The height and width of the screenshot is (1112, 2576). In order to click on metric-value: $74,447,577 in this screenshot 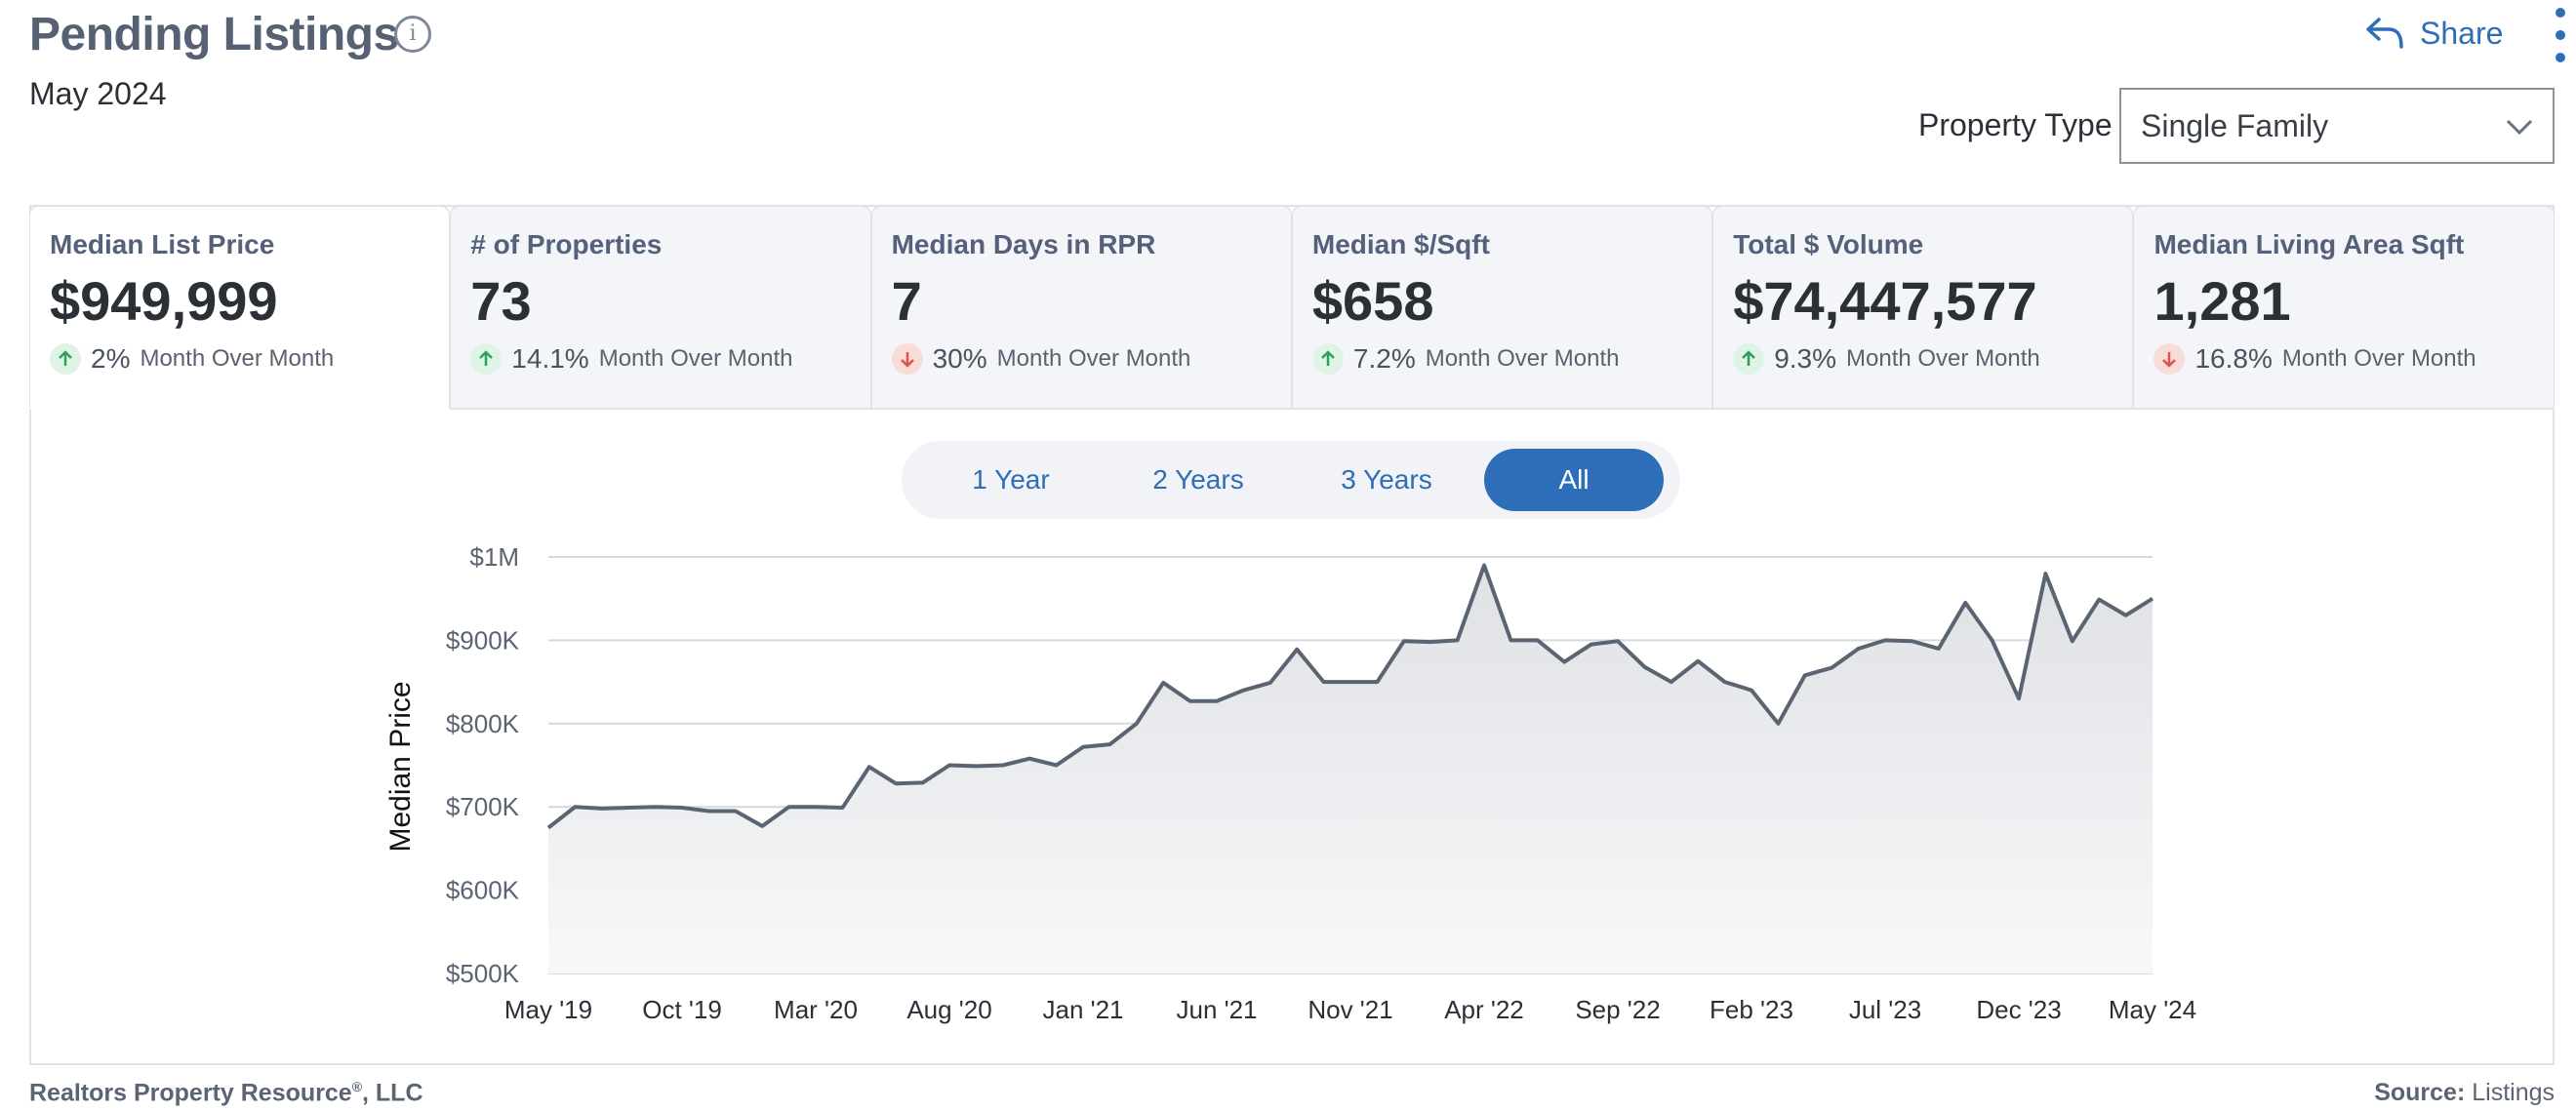, I will do `click(1885, 301)`.